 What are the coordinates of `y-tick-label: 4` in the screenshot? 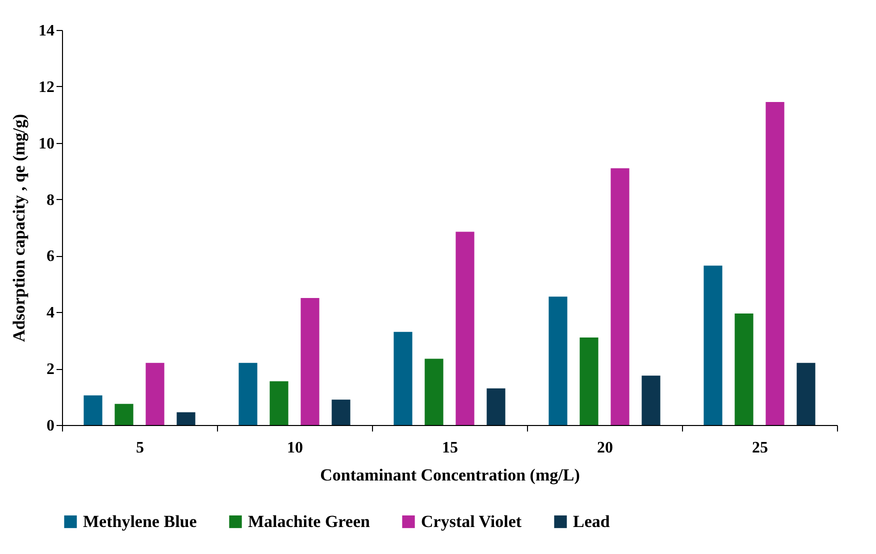 It's located at (50, 313).